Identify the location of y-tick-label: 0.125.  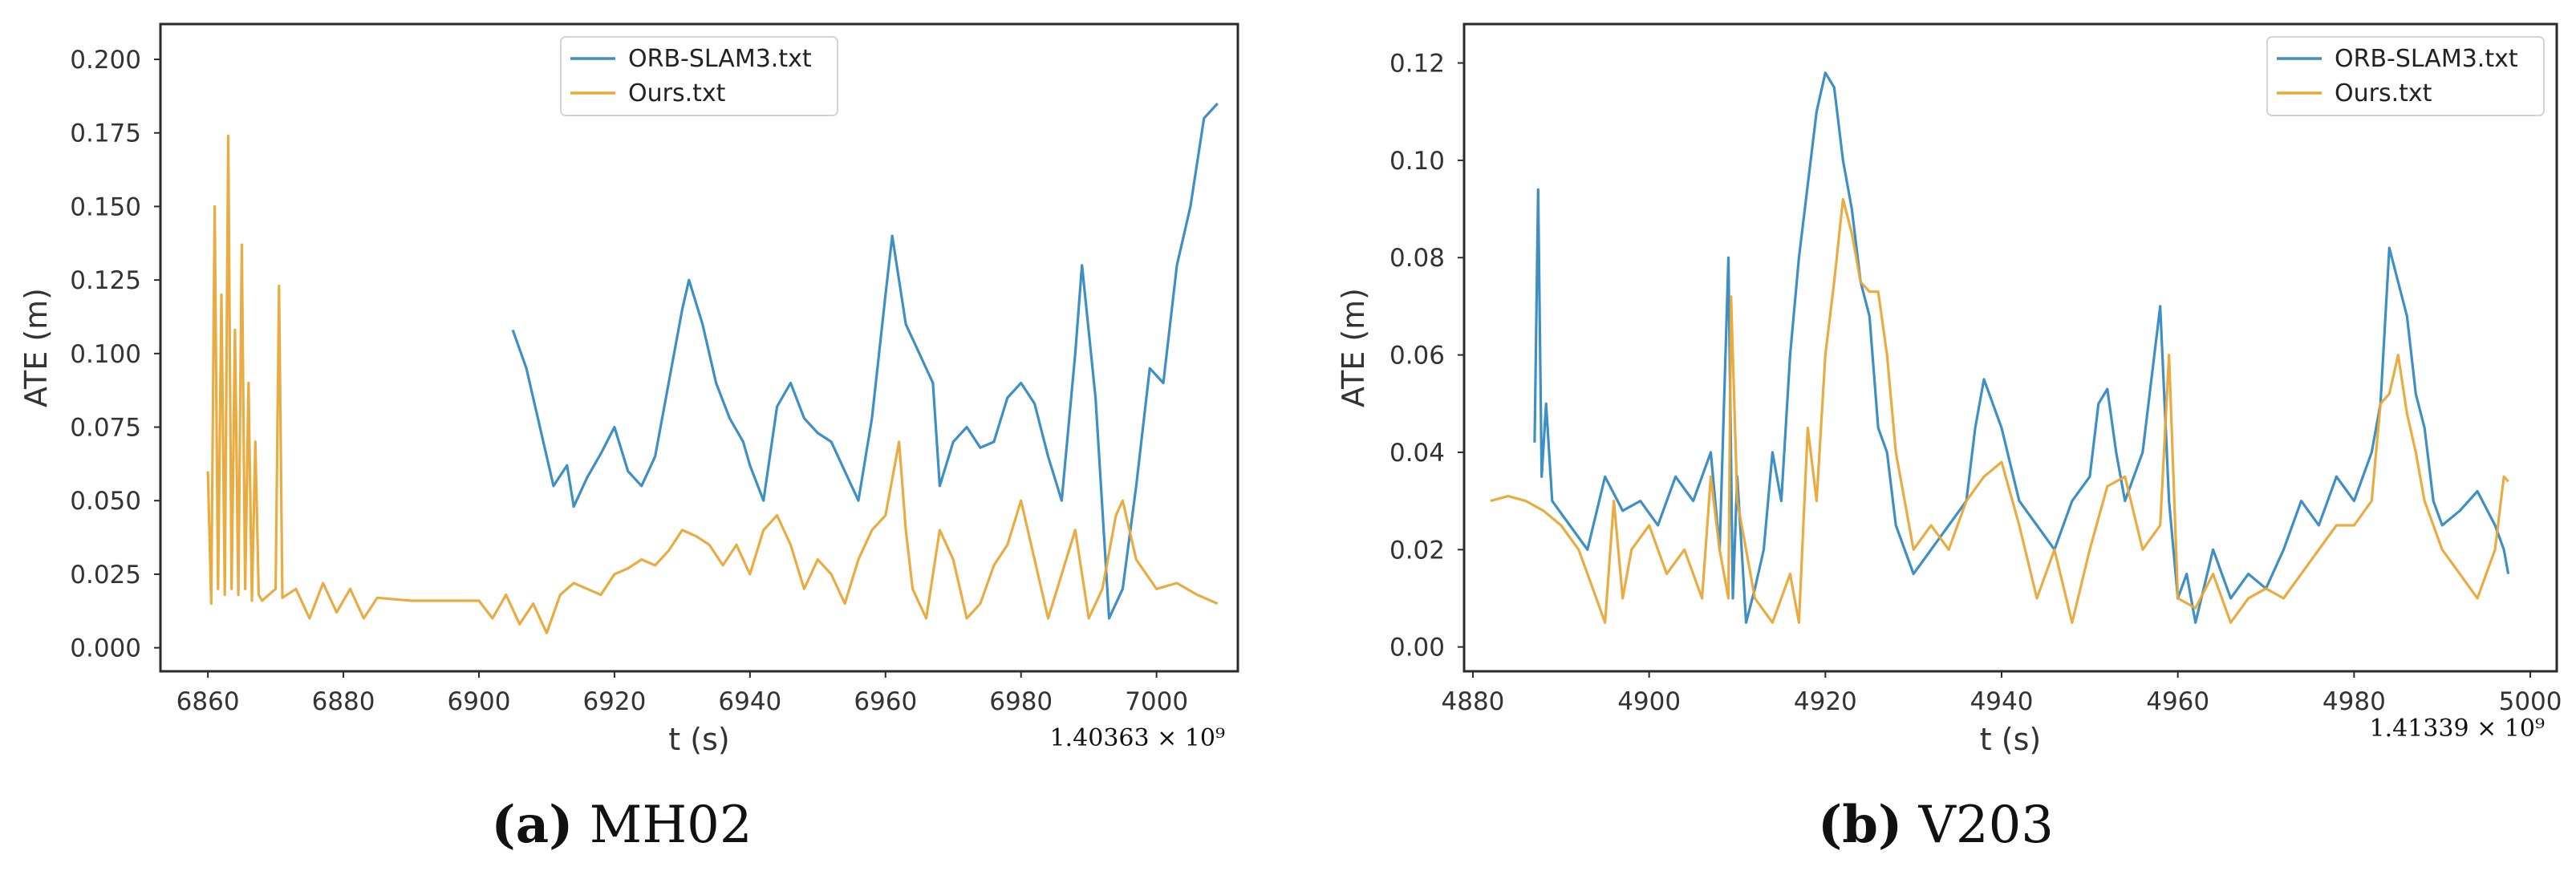
(105, 280).